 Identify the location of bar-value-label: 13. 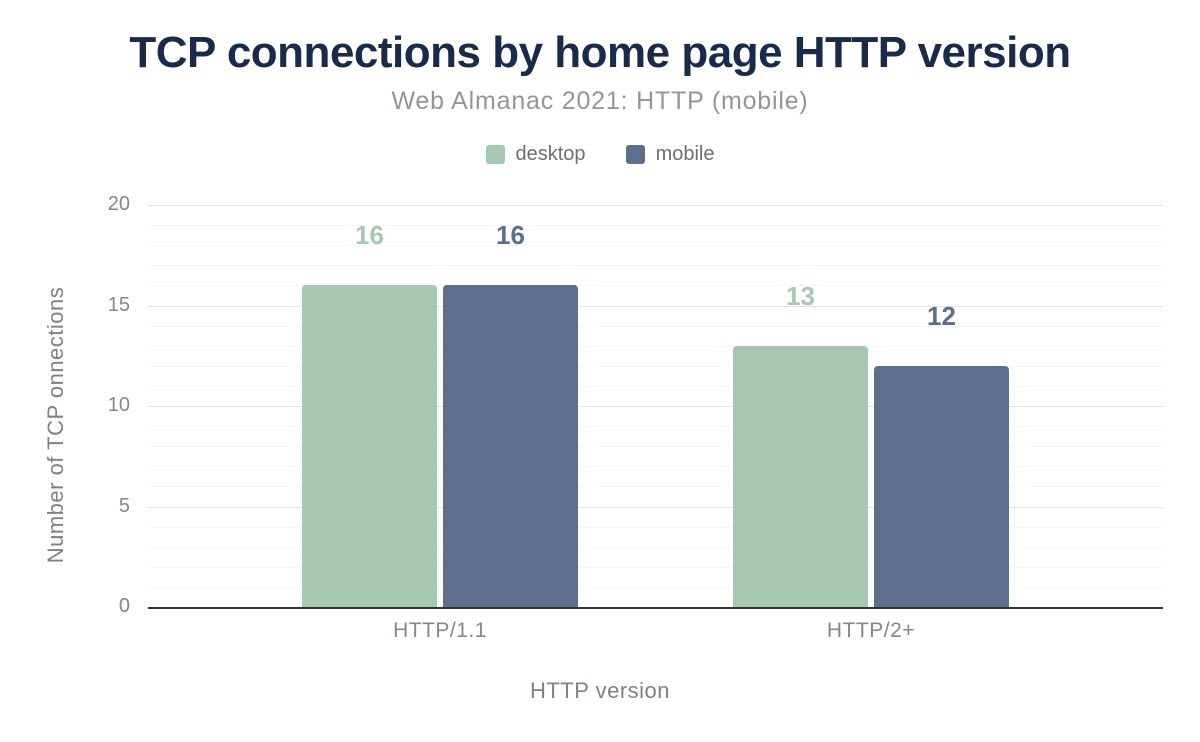
(800, 295).